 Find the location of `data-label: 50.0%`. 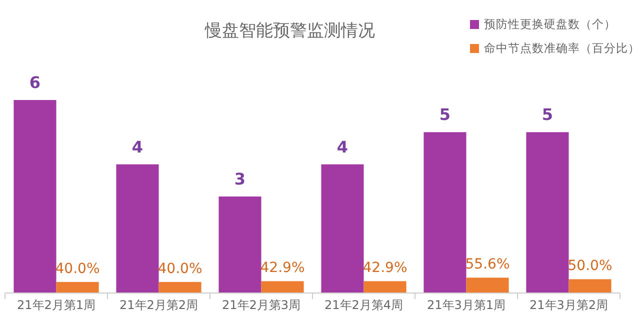

data-label: 50.0% is located at coordinates (590, 266).